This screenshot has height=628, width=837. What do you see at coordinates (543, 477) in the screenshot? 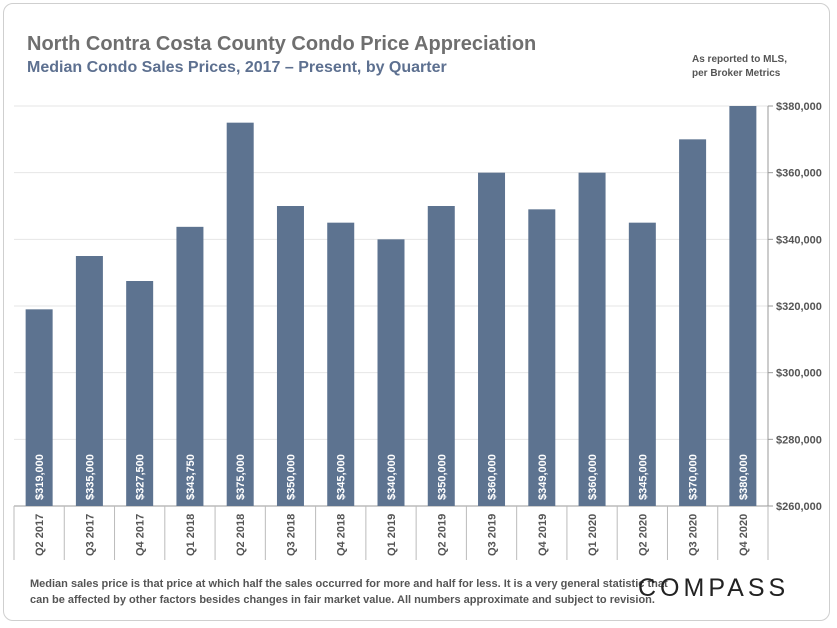
I see `bar-value-label: $349,000` at bounding box center [543, 477].